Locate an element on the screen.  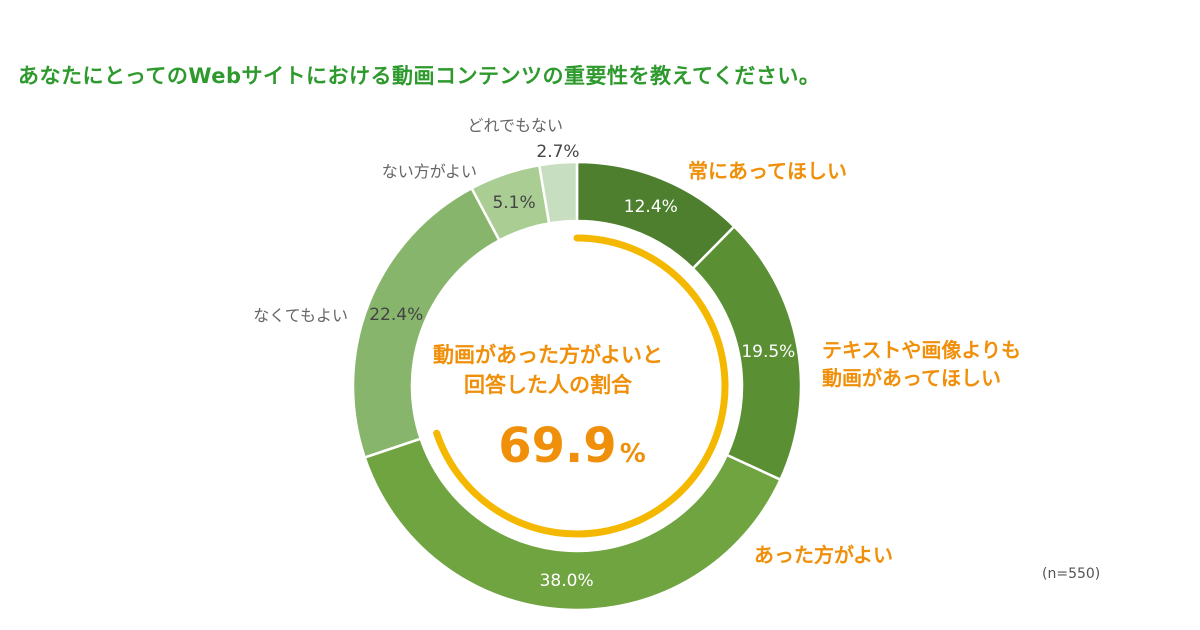
value-label-4: 22.4% is located at coordinates (396, 315).